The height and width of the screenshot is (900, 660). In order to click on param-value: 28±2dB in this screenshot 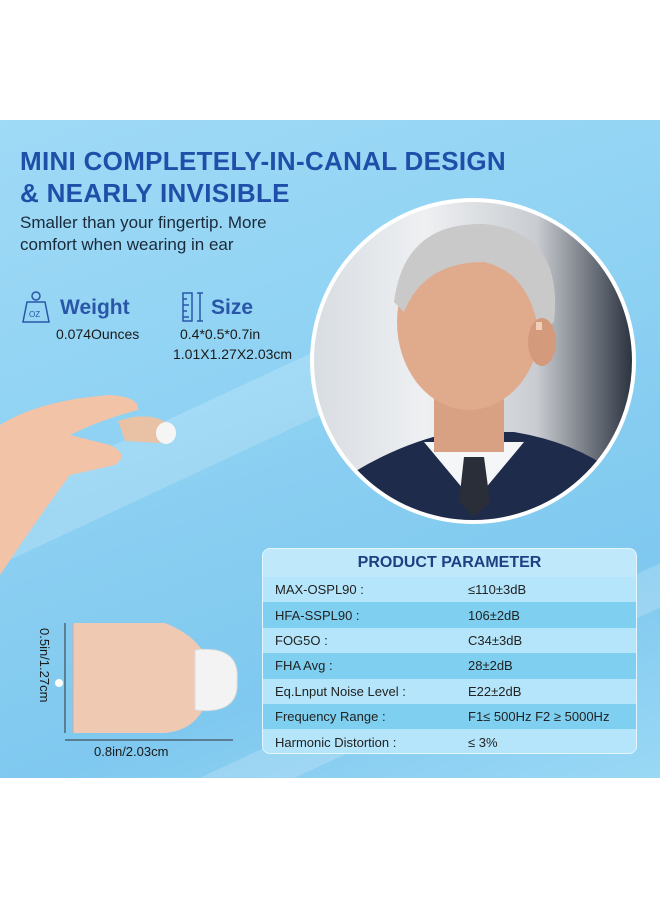, I will do `click(490, 666)`.